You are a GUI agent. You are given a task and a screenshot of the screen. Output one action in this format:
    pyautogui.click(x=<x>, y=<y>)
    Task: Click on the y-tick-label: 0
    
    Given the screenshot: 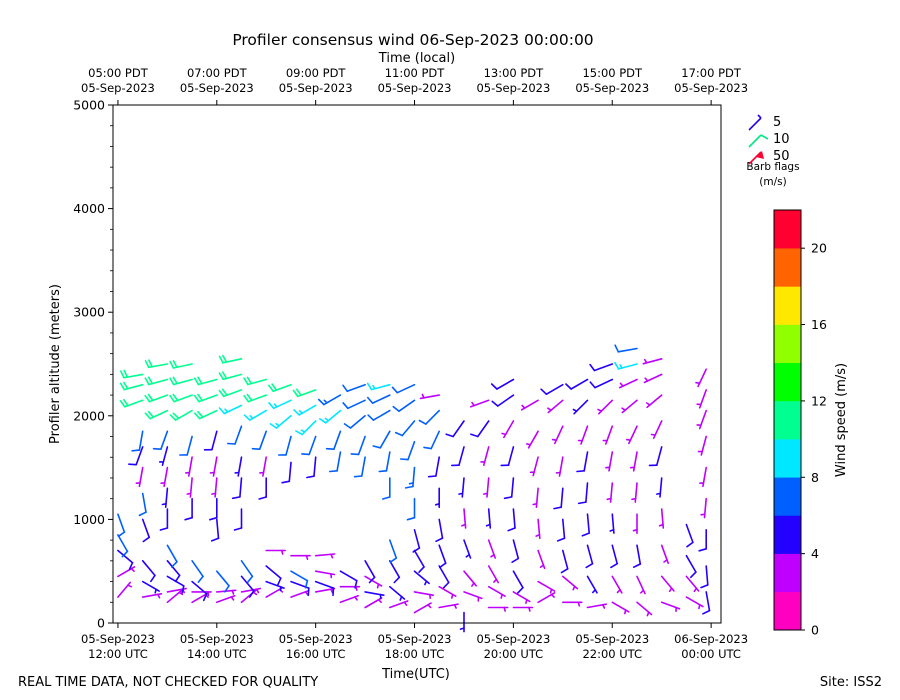 What is the action you would take?
    pyautogui.click(x=101, y=623)
    